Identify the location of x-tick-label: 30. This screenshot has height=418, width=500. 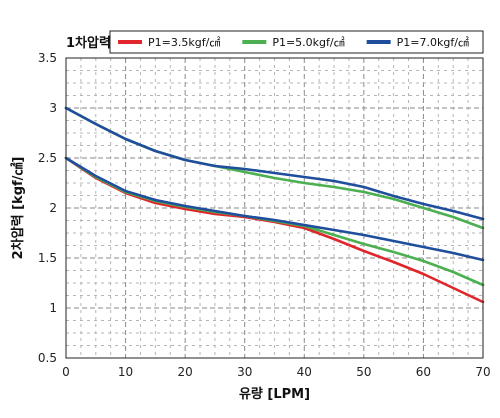
(244, 372).